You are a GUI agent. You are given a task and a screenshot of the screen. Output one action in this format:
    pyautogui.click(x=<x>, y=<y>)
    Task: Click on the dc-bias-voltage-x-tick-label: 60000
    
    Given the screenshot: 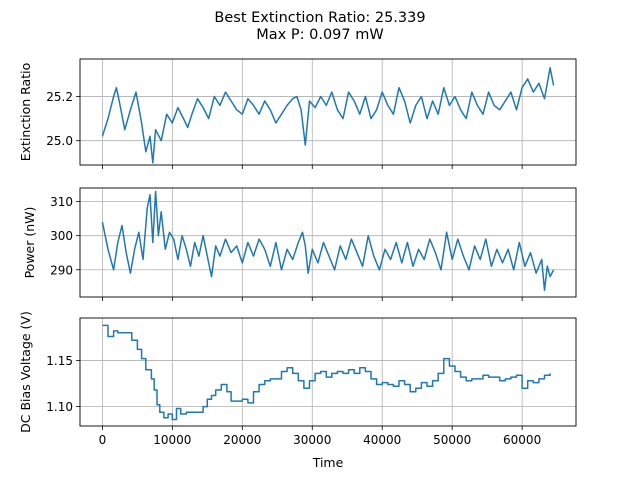 What is the action you would take?
    pyautogui.click(x=522, y=440)
    